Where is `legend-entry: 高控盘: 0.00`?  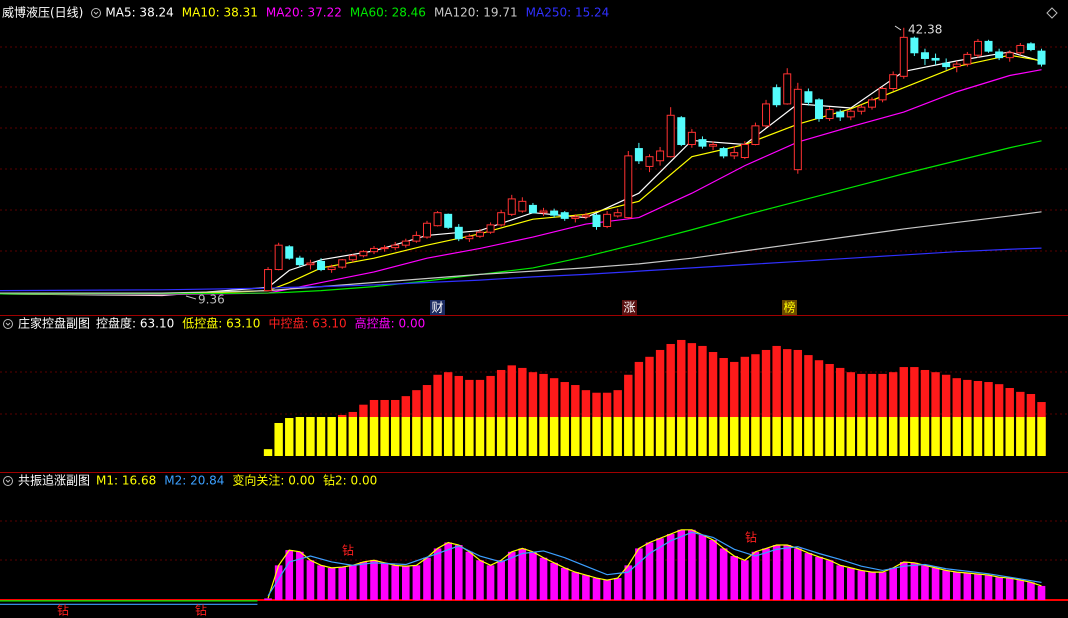
legend-entry: 高控盘: 0.00 is located at coordinates (390, 323).